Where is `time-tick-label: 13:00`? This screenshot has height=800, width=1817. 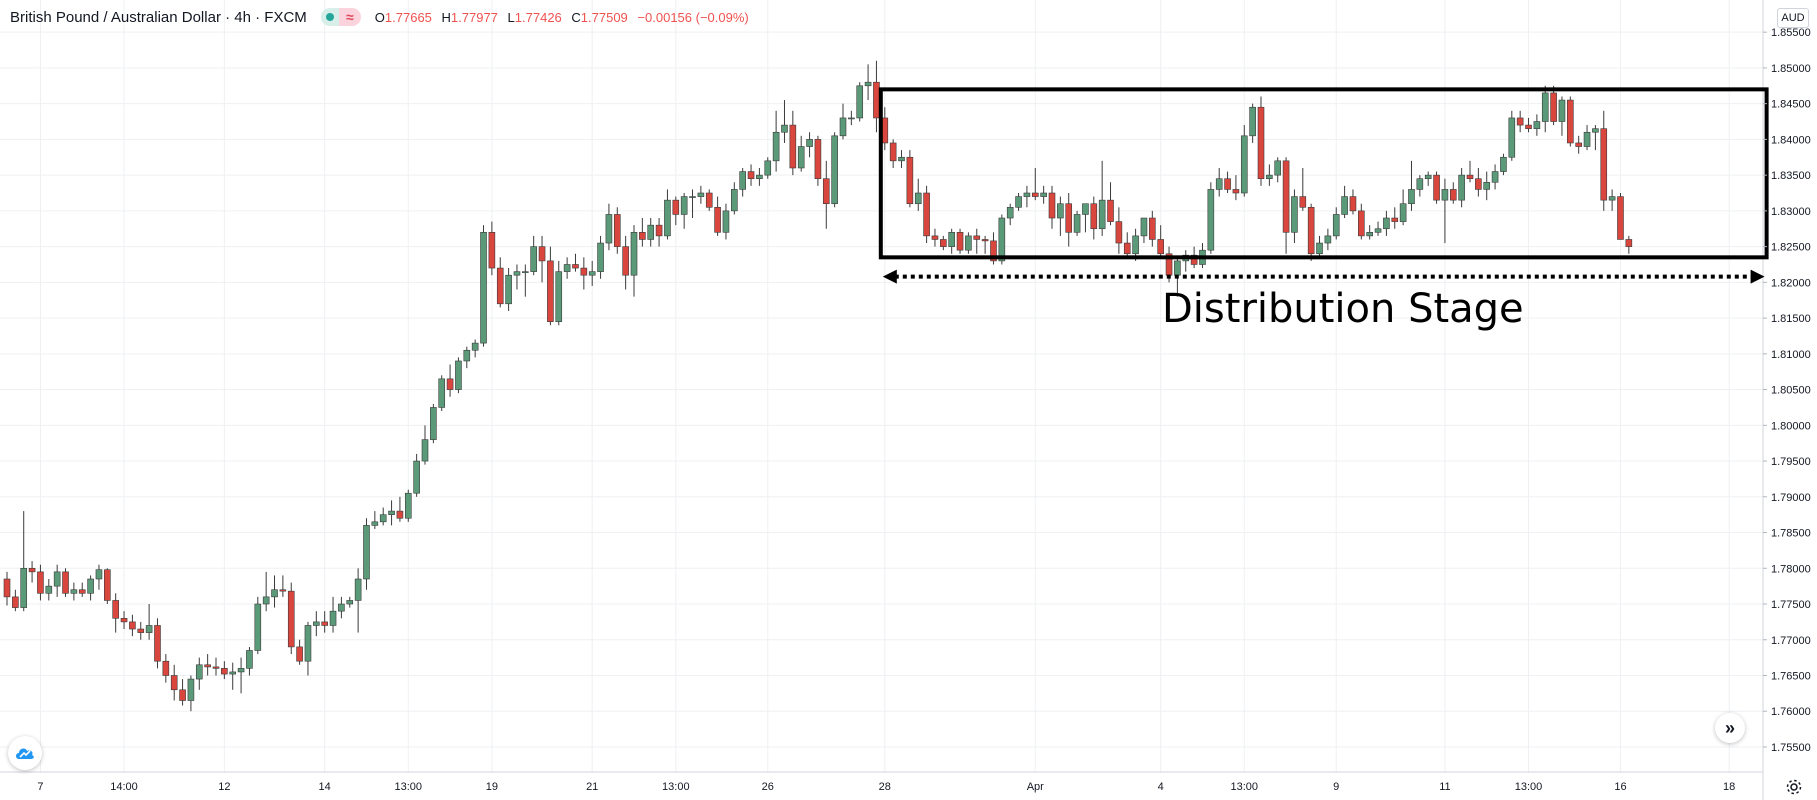 time-tick-label: 13:00 is located at coordinates (1529, 787).